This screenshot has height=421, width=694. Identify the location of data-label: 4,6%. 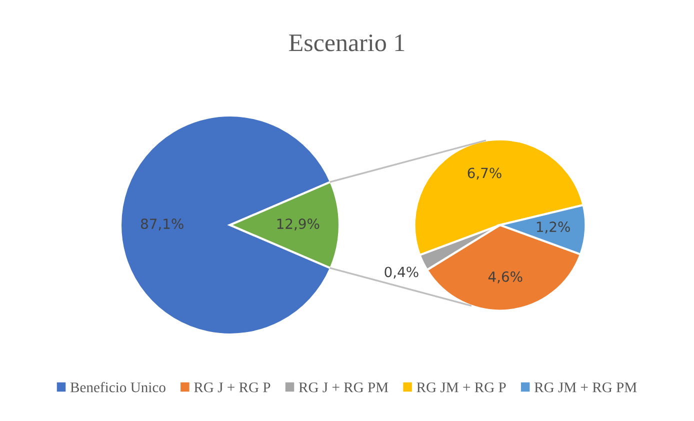
(505, 277).